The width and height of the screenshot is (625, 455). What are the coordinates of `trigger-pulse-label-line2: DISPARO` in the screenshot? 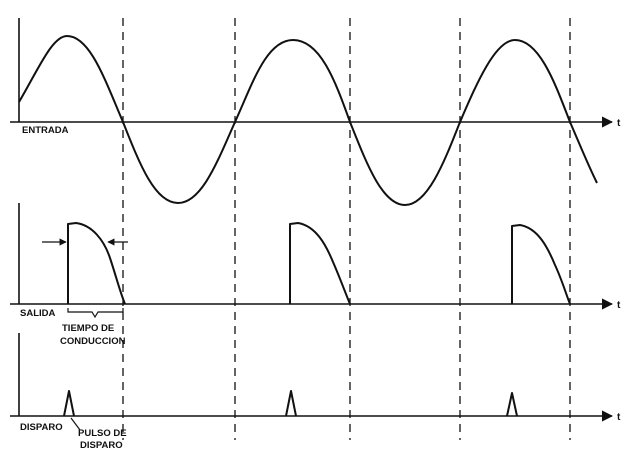 It's located at (101, 445).